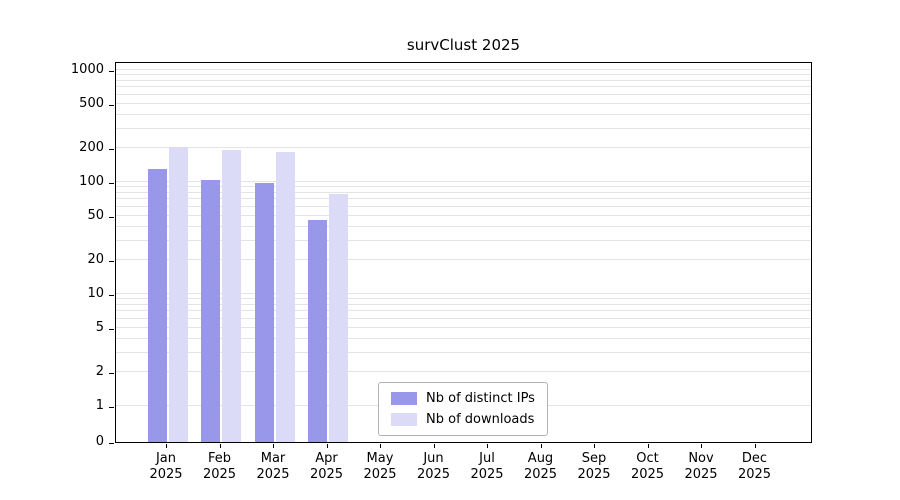 The width and height of the screenshot is (900, 500). I want to click on legend-item-distinct-ips: Nb of distinct IPs, so click(463, 398).